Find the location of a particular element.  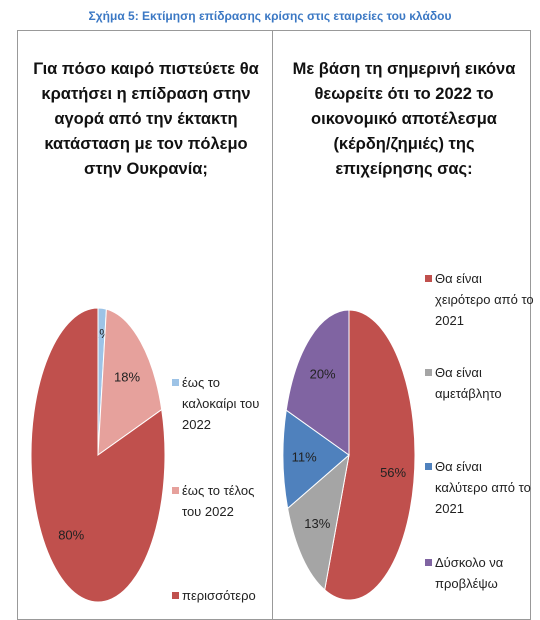

legend-label: Δύσκολο να προβλέψω is located at coordinates (469, 573).